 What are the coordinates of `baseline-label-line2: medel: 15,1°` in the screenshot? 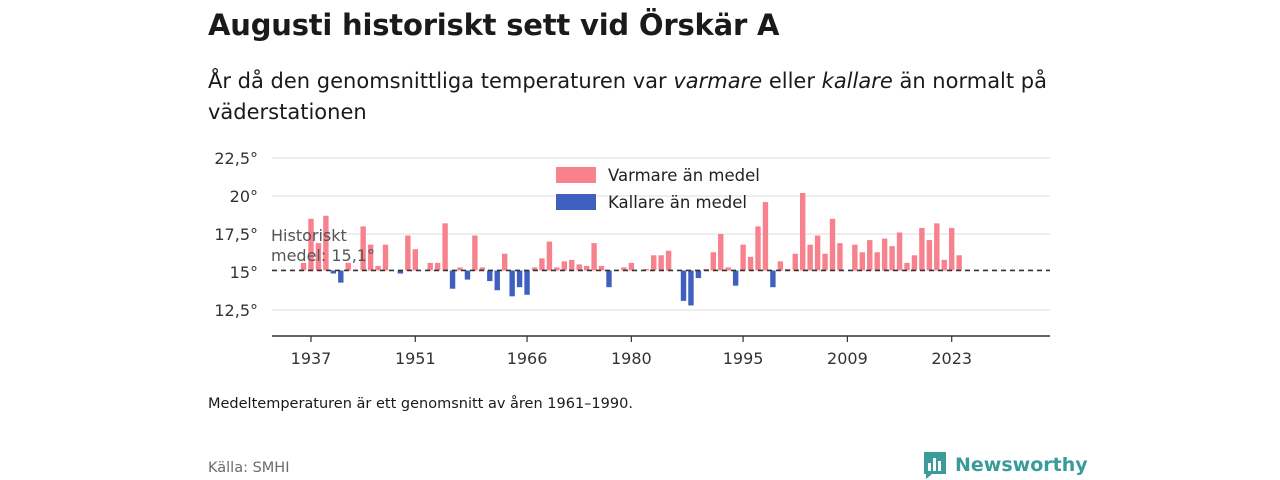 It's located at (323, 255).